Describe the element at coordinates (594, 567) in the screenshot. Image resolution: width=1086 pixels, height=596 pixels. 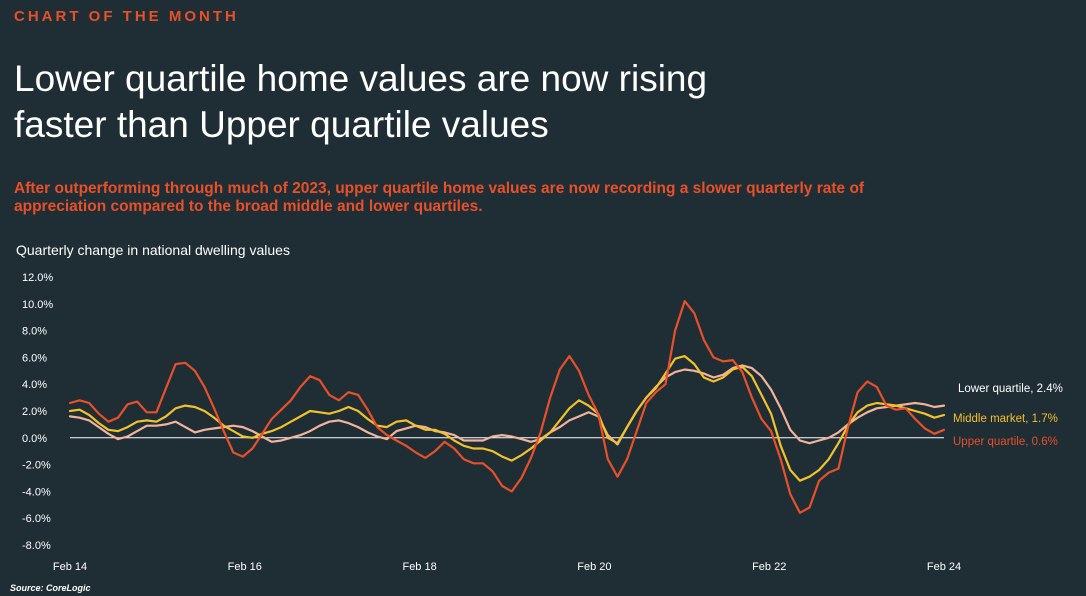
I see `x-tick-label: Feb 20` at that location.